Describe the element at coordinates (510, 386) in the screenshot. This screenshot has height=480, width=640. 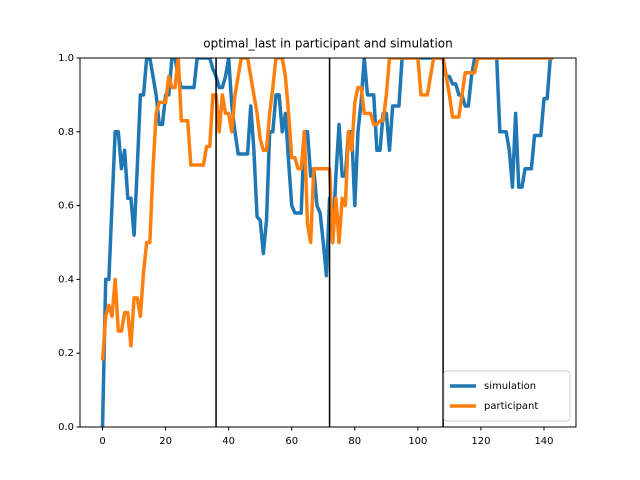
I see `legend-label: simulation` at that location.